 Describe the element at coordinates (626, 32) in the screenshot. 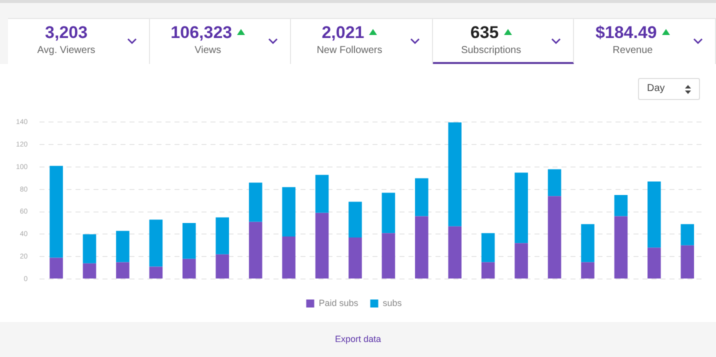

I see `text: $184.49` at that location.